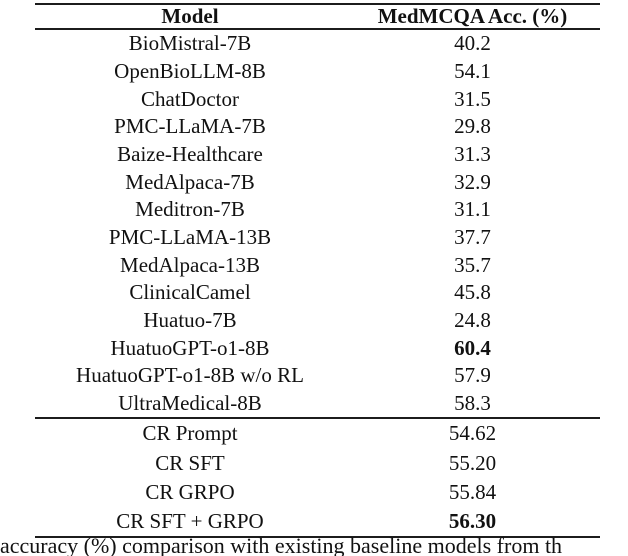  I want to click on model-cell: CR GRPO, so click(190, 491).